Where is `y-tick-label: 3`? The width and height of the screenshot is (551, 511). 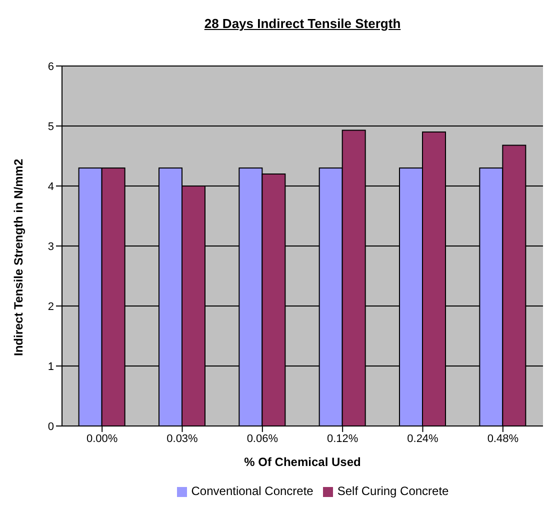
y-tick-label: 3 is located at coordinates (51, 246).